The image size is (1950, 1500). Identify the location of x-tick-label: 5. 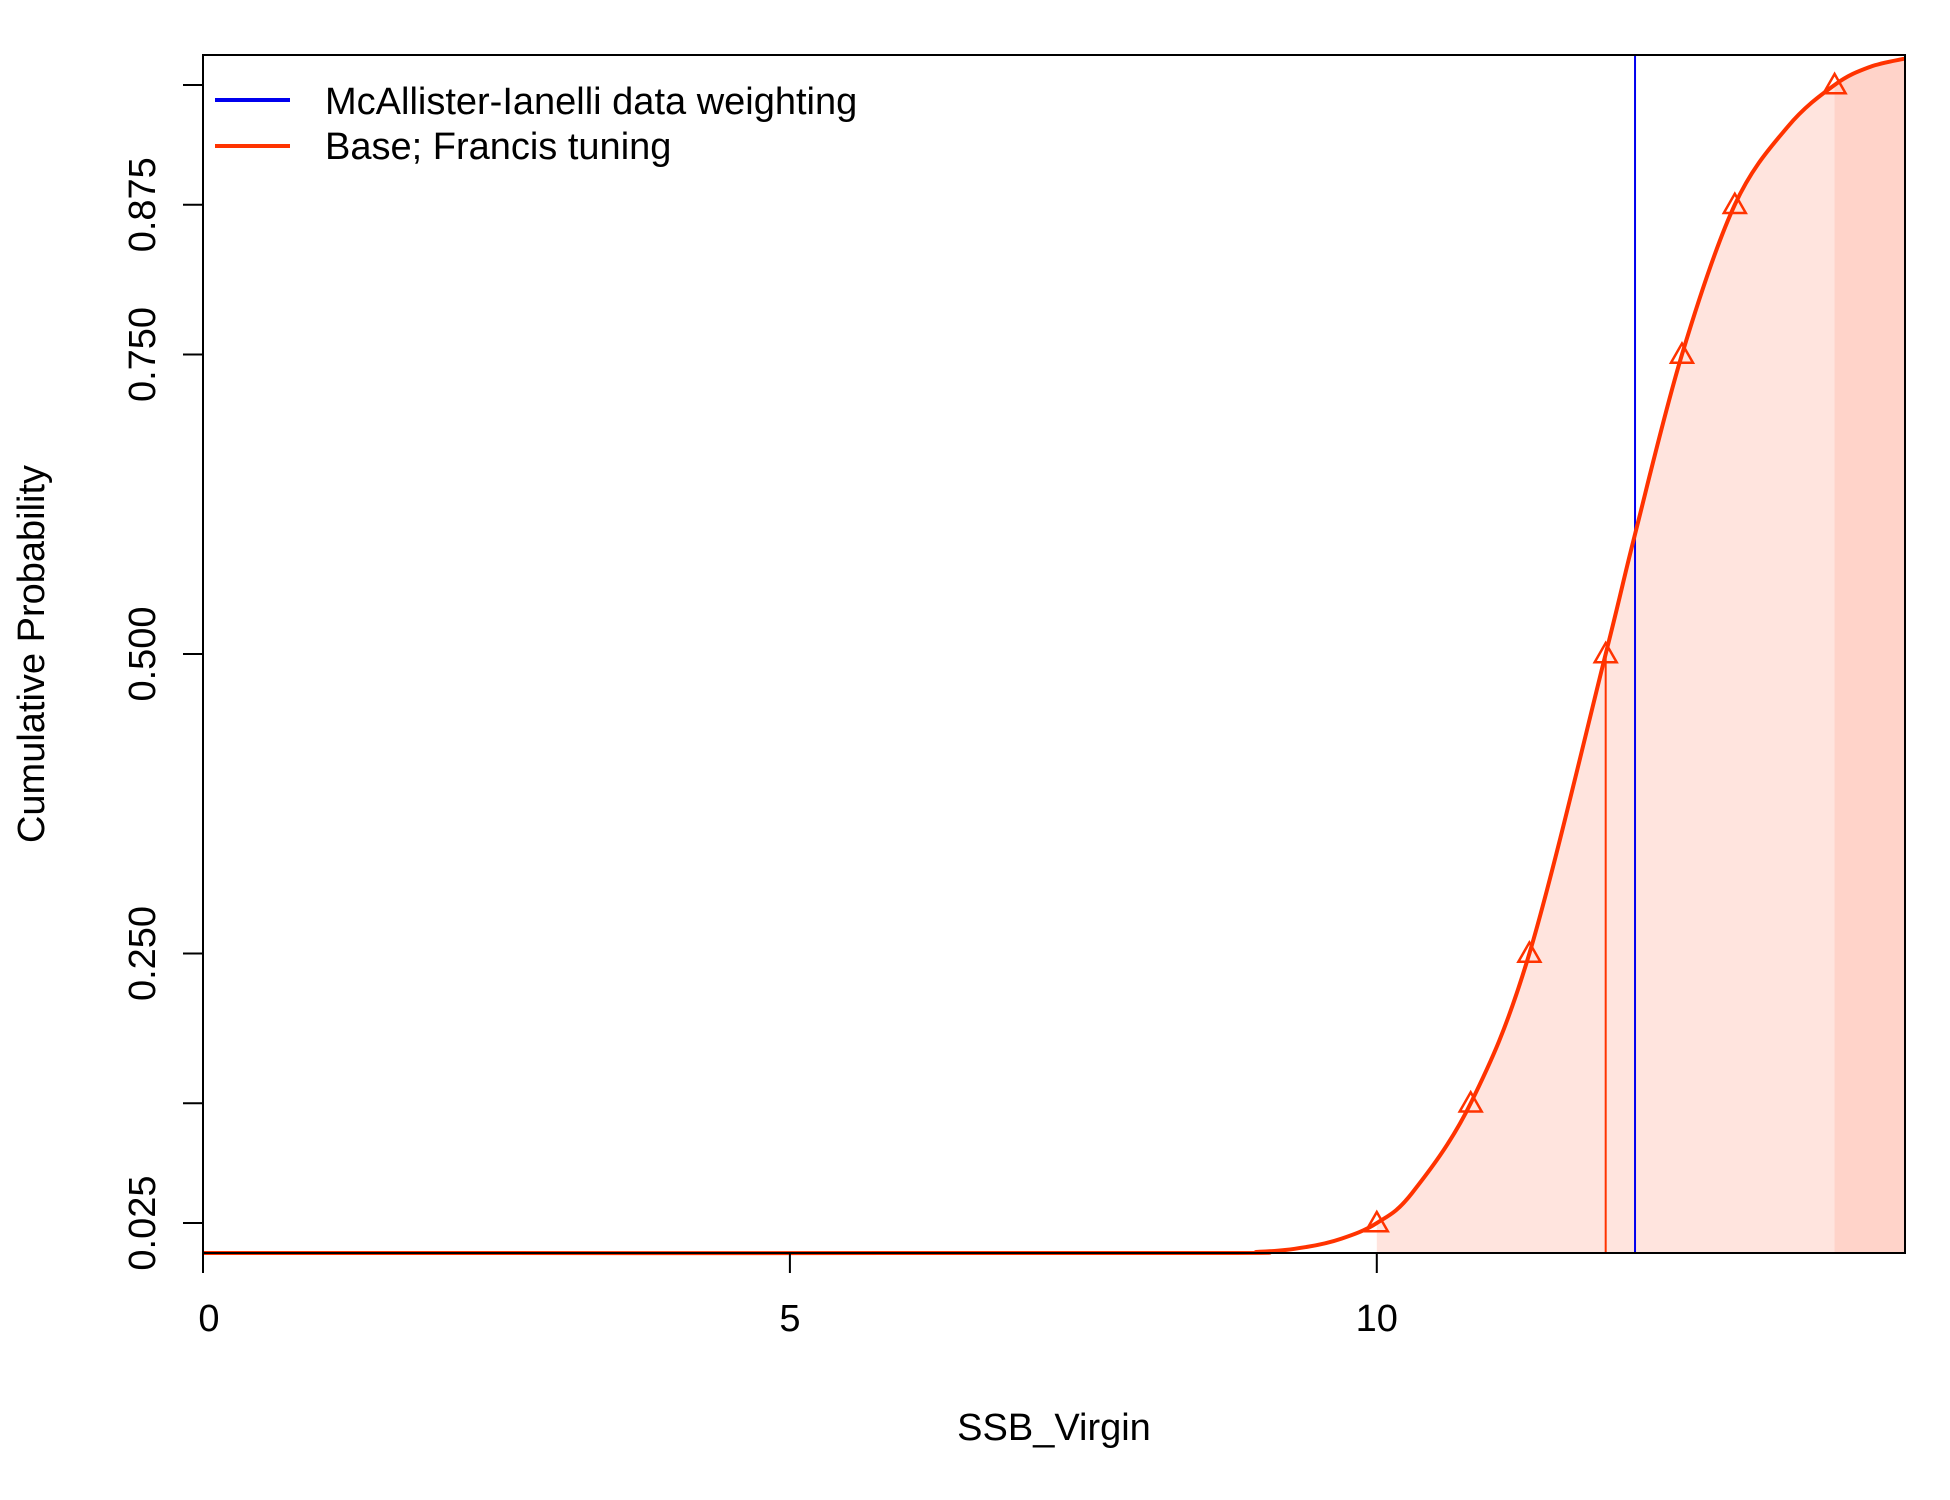
(789, 1319).